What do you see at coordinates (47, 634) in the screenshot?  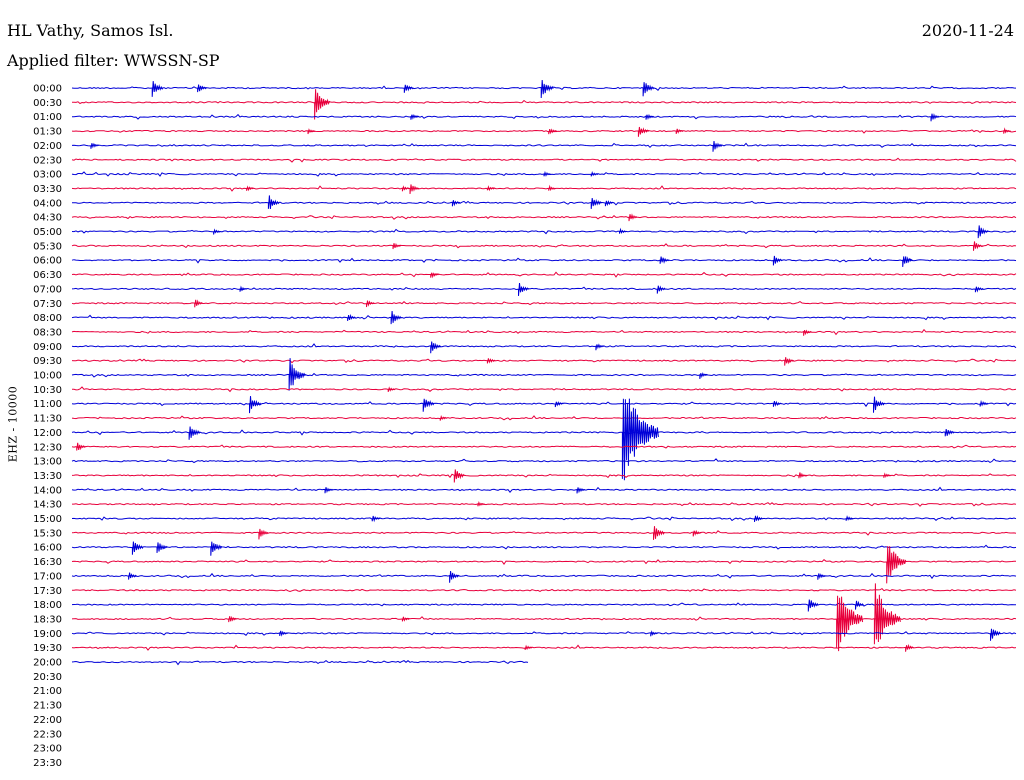 I see `time-tick-label: 19:00` at bounding box center [47, 634].